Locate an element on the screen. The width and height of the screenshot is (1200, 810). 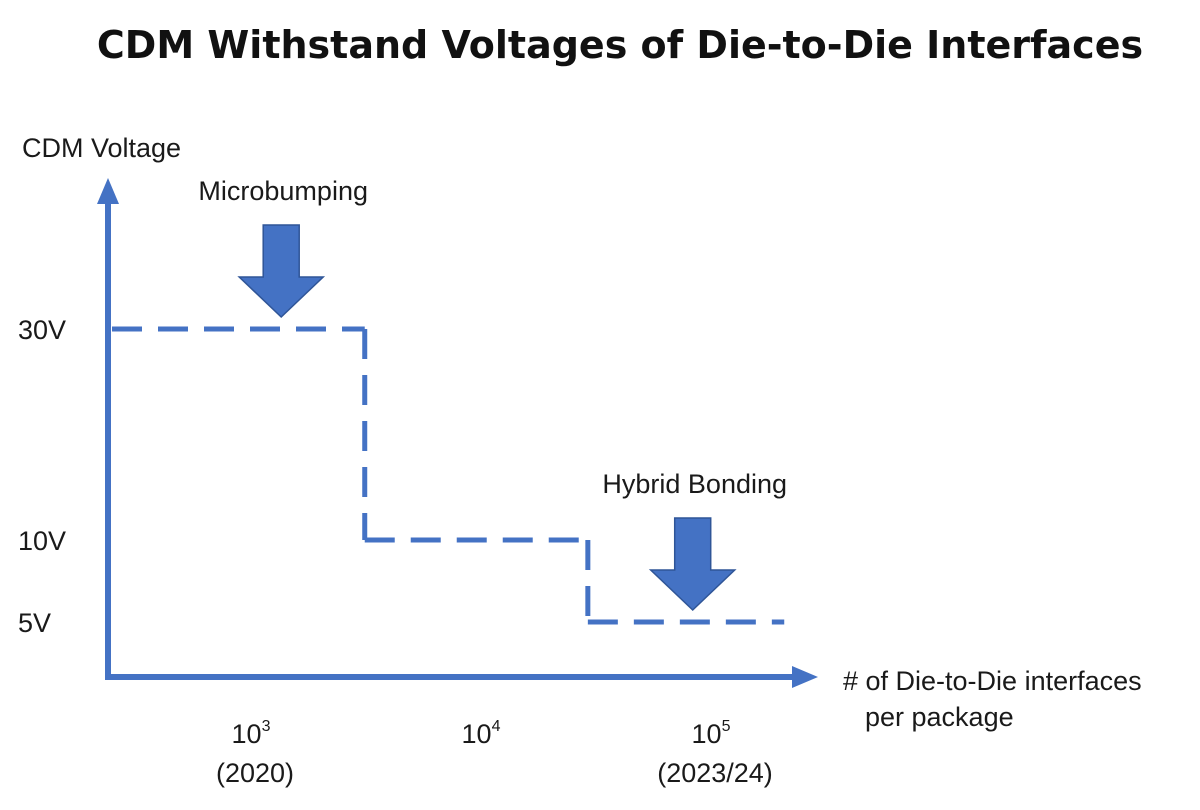
x-tick-year-label: (2020) is located at coordinates (255, 773).